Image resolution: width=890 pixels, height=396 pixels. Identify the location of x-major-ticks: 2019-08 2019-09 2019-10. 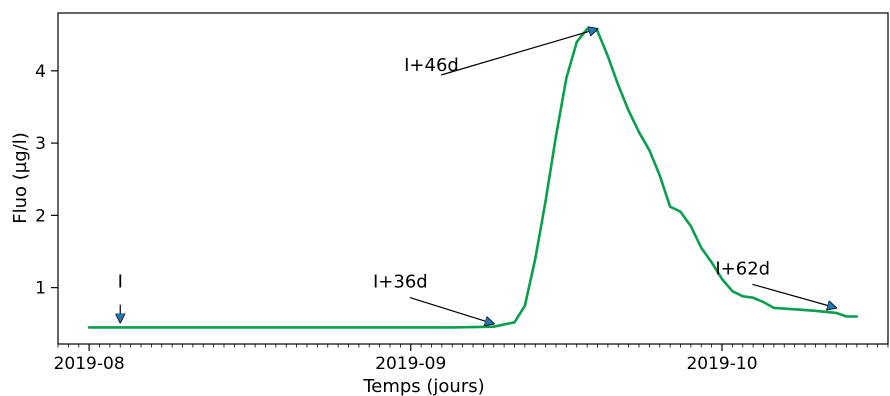
(406, 359).